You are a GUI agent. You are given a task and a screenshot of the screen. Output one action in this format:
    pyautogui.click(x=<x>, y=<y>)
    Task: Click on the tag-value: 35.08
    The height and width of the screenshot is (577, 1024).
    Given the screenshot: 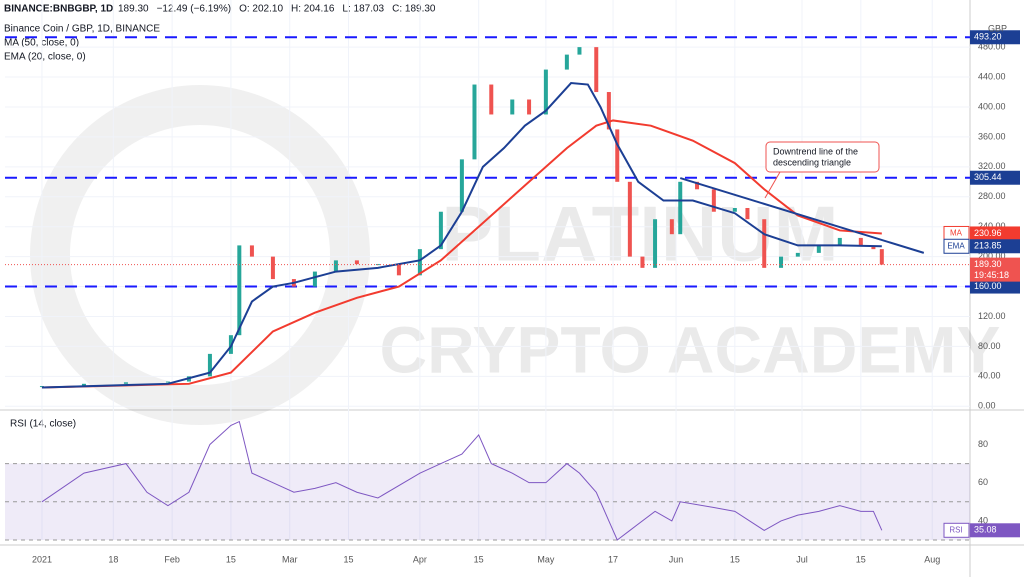 What is the action you would take?
    pyautogui.click(x=985, y=530)
    